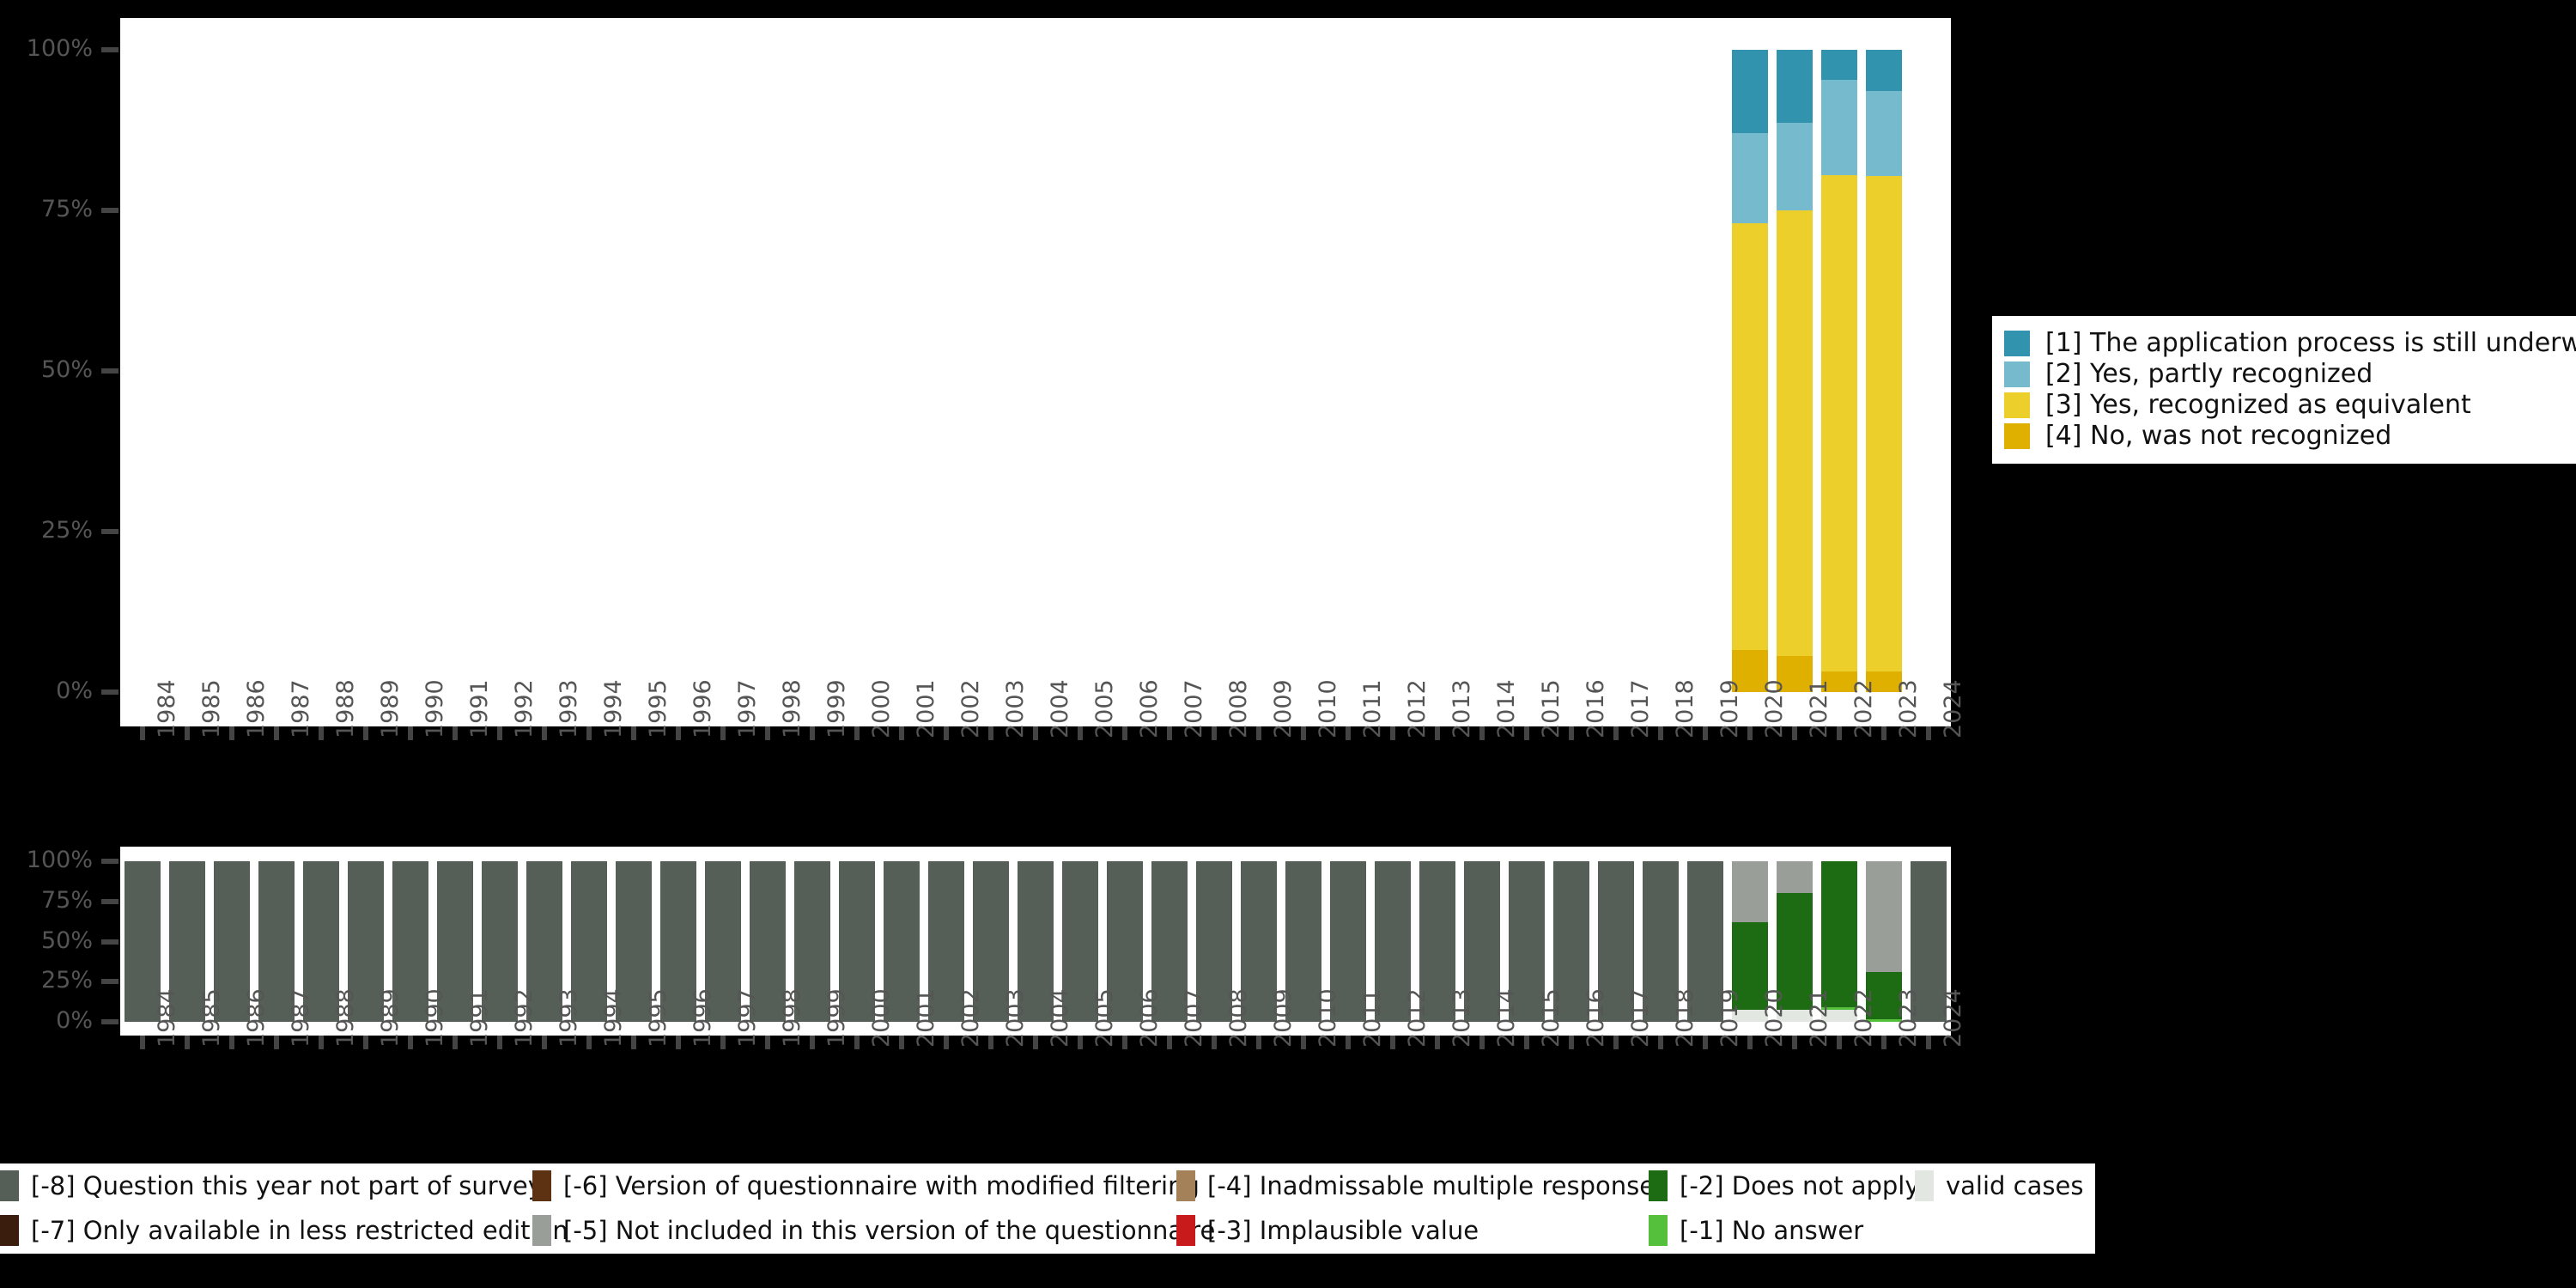 Image resolution: width=2576 pixels, height=1288 pixels. Describe the element at coordinates (1462, 708) in the screenshot. I see `main-x-tick-label: 2013` at that location.